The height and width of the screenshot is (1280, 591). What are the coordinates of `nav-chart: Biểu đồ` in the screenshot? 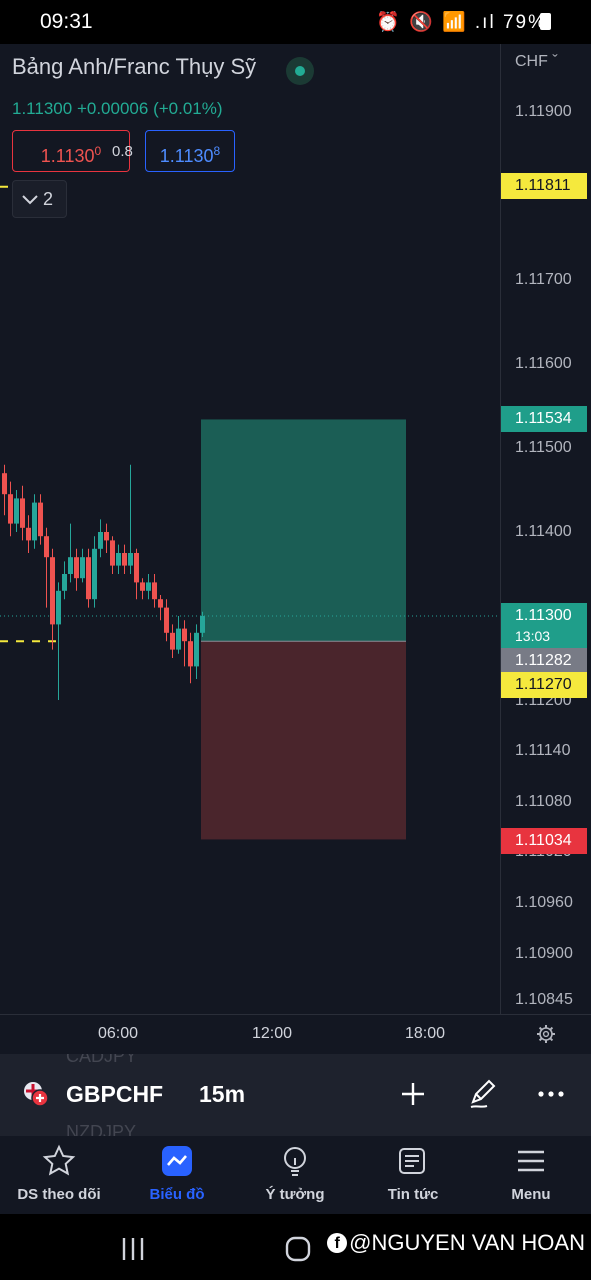 It's located at (177, 1173).